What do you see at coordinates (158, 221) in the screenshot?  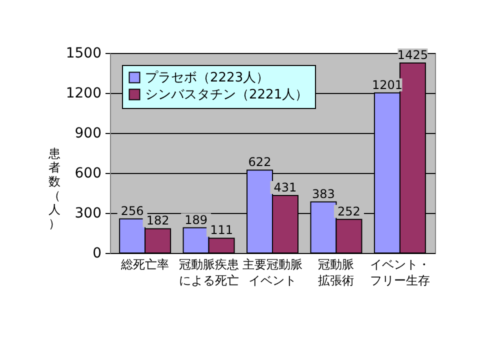 I see `data-label: 182` at bounding box center [158, 221].